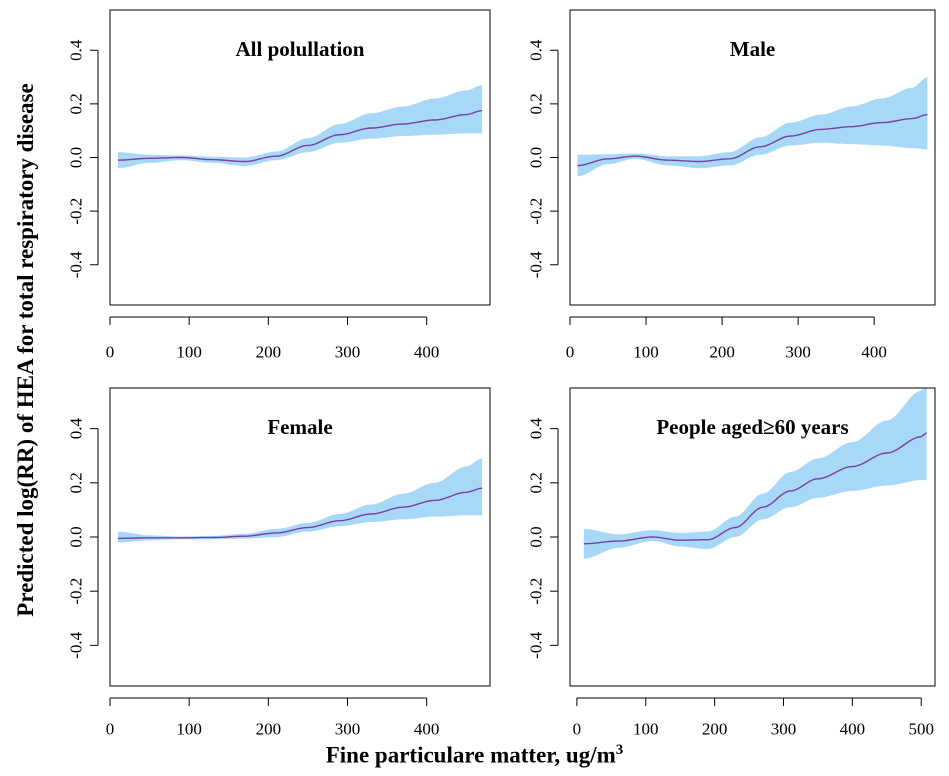 The height and width of the screenshot is (776, 949). What do you see at coordinates (300, 49) in the screenshot?
I see `panel-title: All polullation` at bounding box center [300, 49].